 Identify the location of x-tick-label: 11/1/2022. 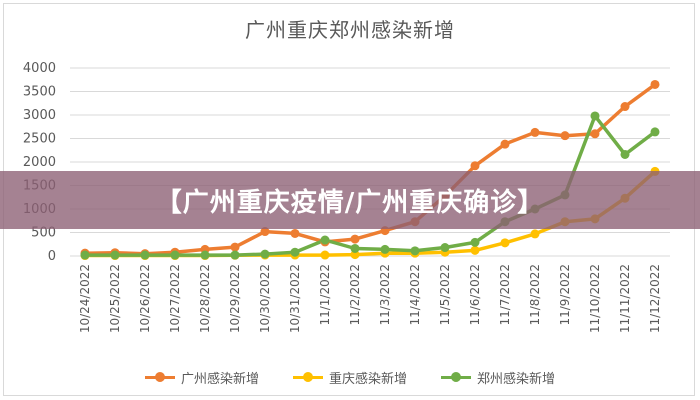
(325, 295).